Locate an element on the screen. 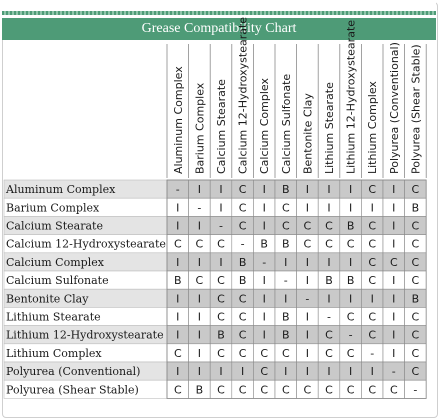 Image resolution: width=440 pixels, height=420 pixels. column-label: Lithium Stearate is located at coordinates (329, 128).